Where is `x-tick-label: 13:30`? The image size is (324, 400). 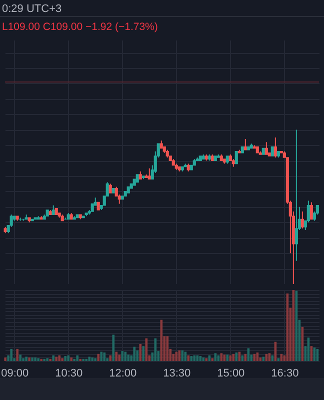 x-tick-label: 13:30 is located at coordinates (177, 374).